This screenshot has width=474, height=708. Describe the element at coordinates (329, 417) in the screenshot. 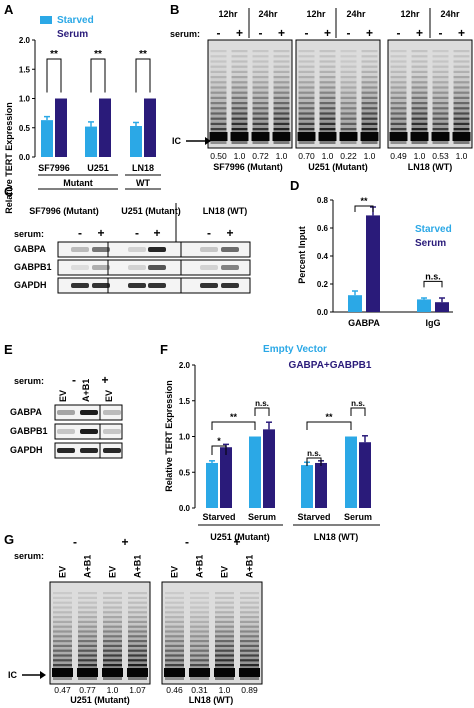

I see `significance-label: **` at that location.